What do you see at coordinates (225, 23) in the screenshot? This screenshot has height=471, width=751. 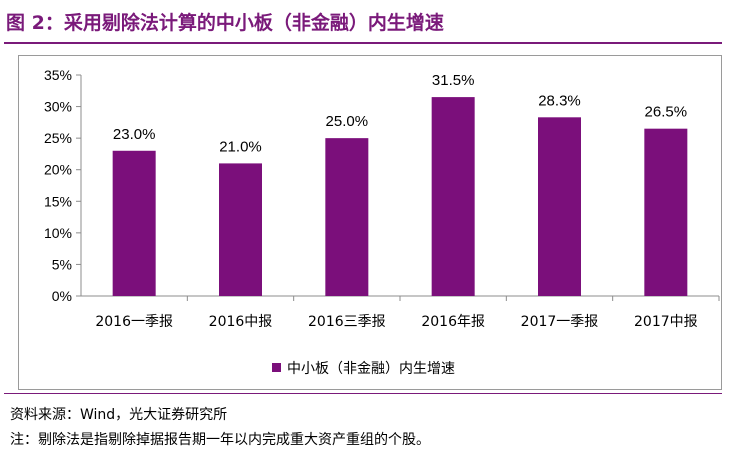 I see `figure-title: 图 2：采用剔除法计算的中小板（非金融）内生增速` at bounding box center [225, 23].